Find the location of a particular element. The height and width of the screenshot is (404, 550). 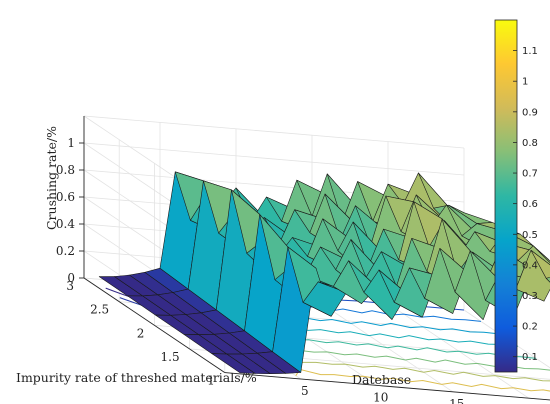

z-tick-label: 1 is located at coordinates (71, 143).